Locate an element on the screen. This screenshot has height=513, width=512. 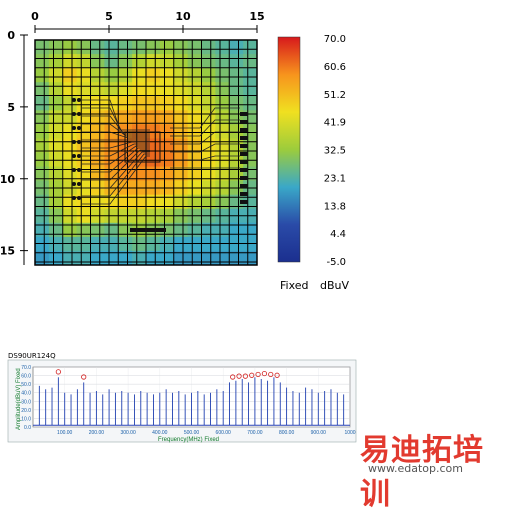
detector-label: Fixed is located at coordinates (294, 285).